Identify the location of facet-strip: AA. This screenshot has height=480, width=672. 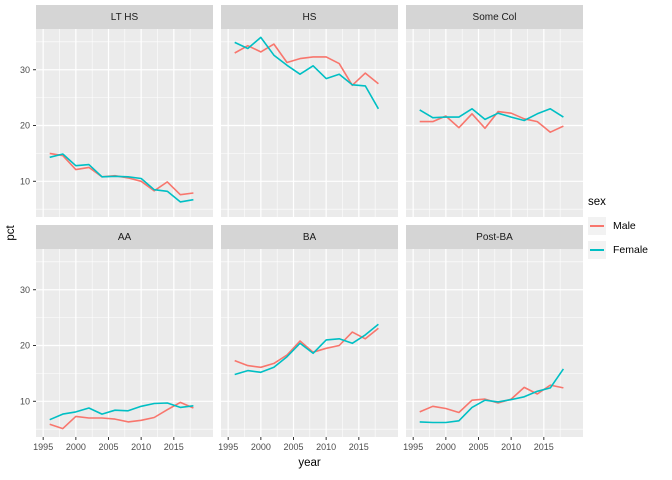
(124, 237).